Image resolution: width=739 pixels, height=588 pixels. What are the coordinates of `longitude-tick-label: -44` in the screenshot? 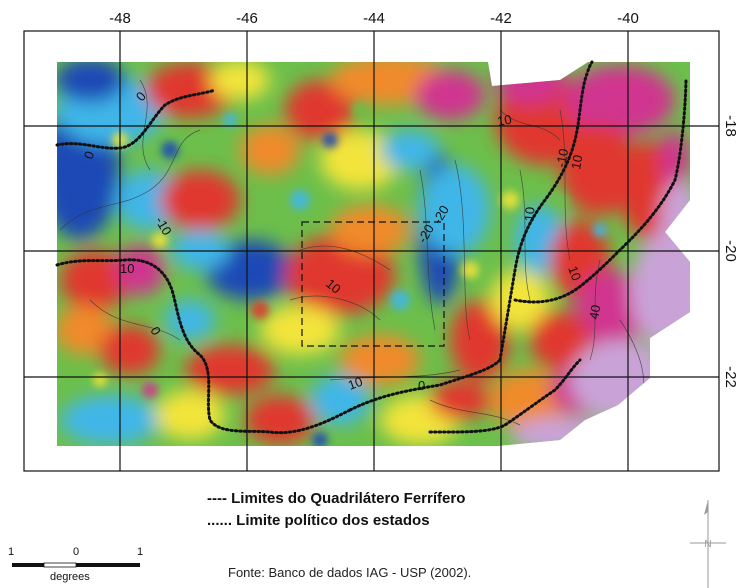 It's located at (374, 18).